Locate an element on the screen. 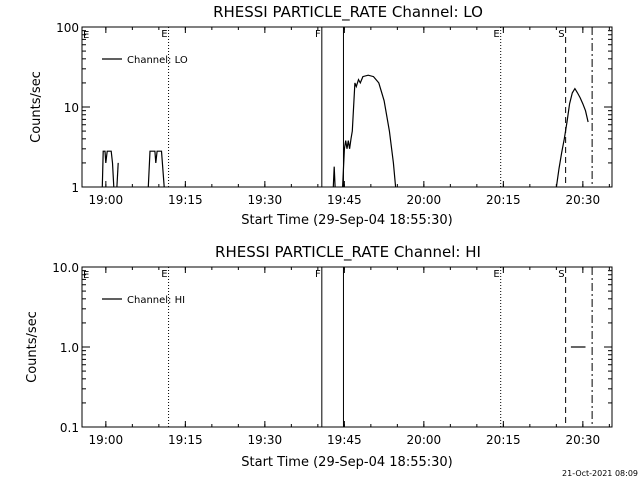  y-tick-label: 1.0 is located at coordinates (69, 348).